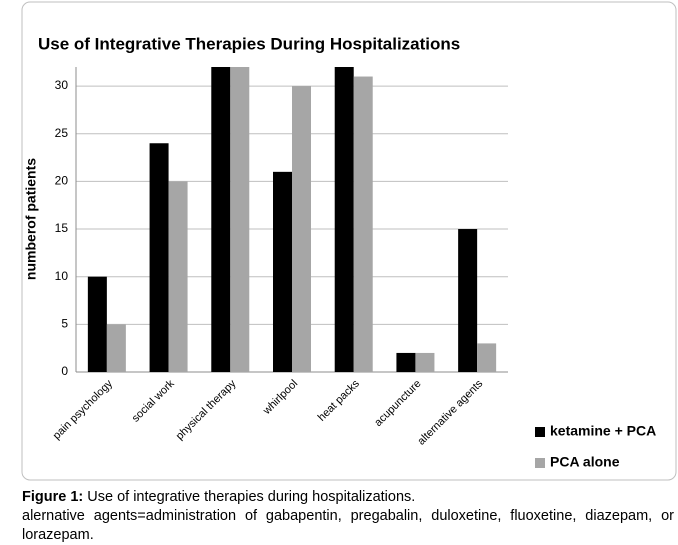 This screenshot has width=678, height=545. What do you see at coordinates (31, 219) in the screenshot?
I see `y-axis-label: numberof patients` at bounding box center [31, 219].